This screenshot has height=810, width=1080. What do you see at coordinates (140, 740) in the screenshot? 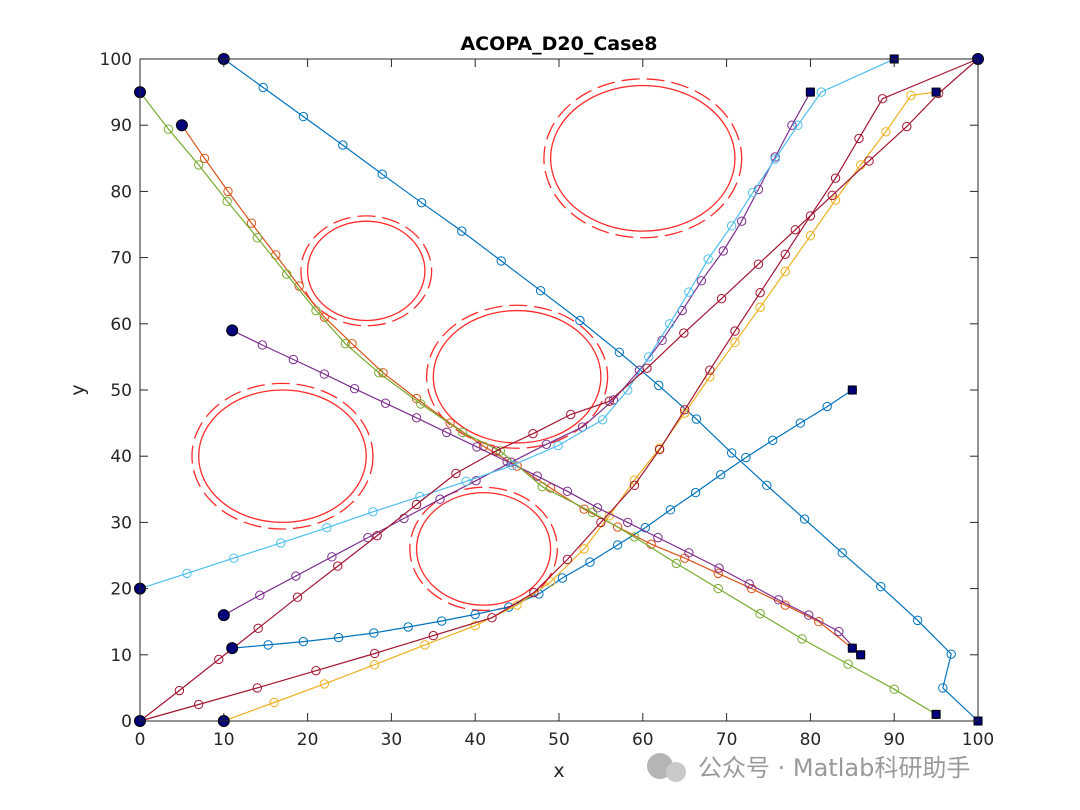
I see `x-tick-label: 0` at bounding box center [140, 740].